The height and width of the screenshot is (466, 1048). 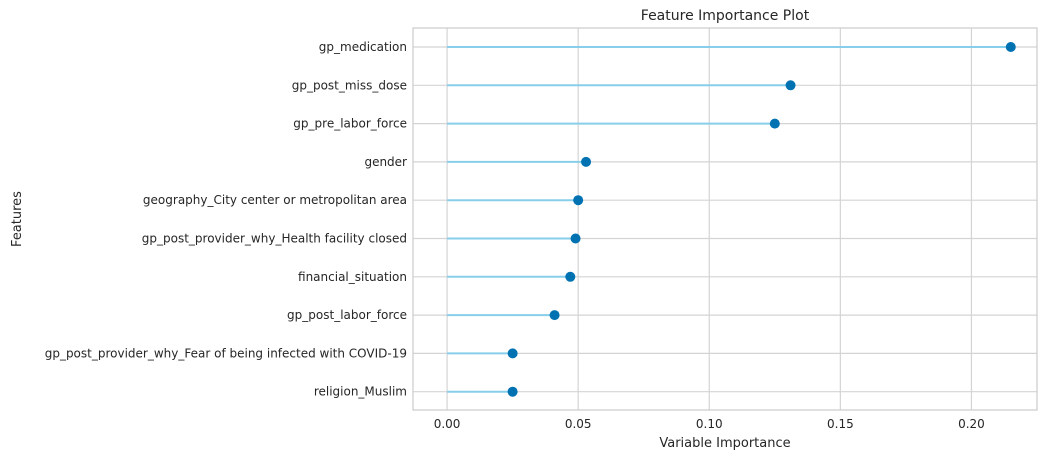 What do you see at coordinates (971, 424) in the screenshot?
I see `x-tick-label: 0.20` at bounding box center [971, 424].